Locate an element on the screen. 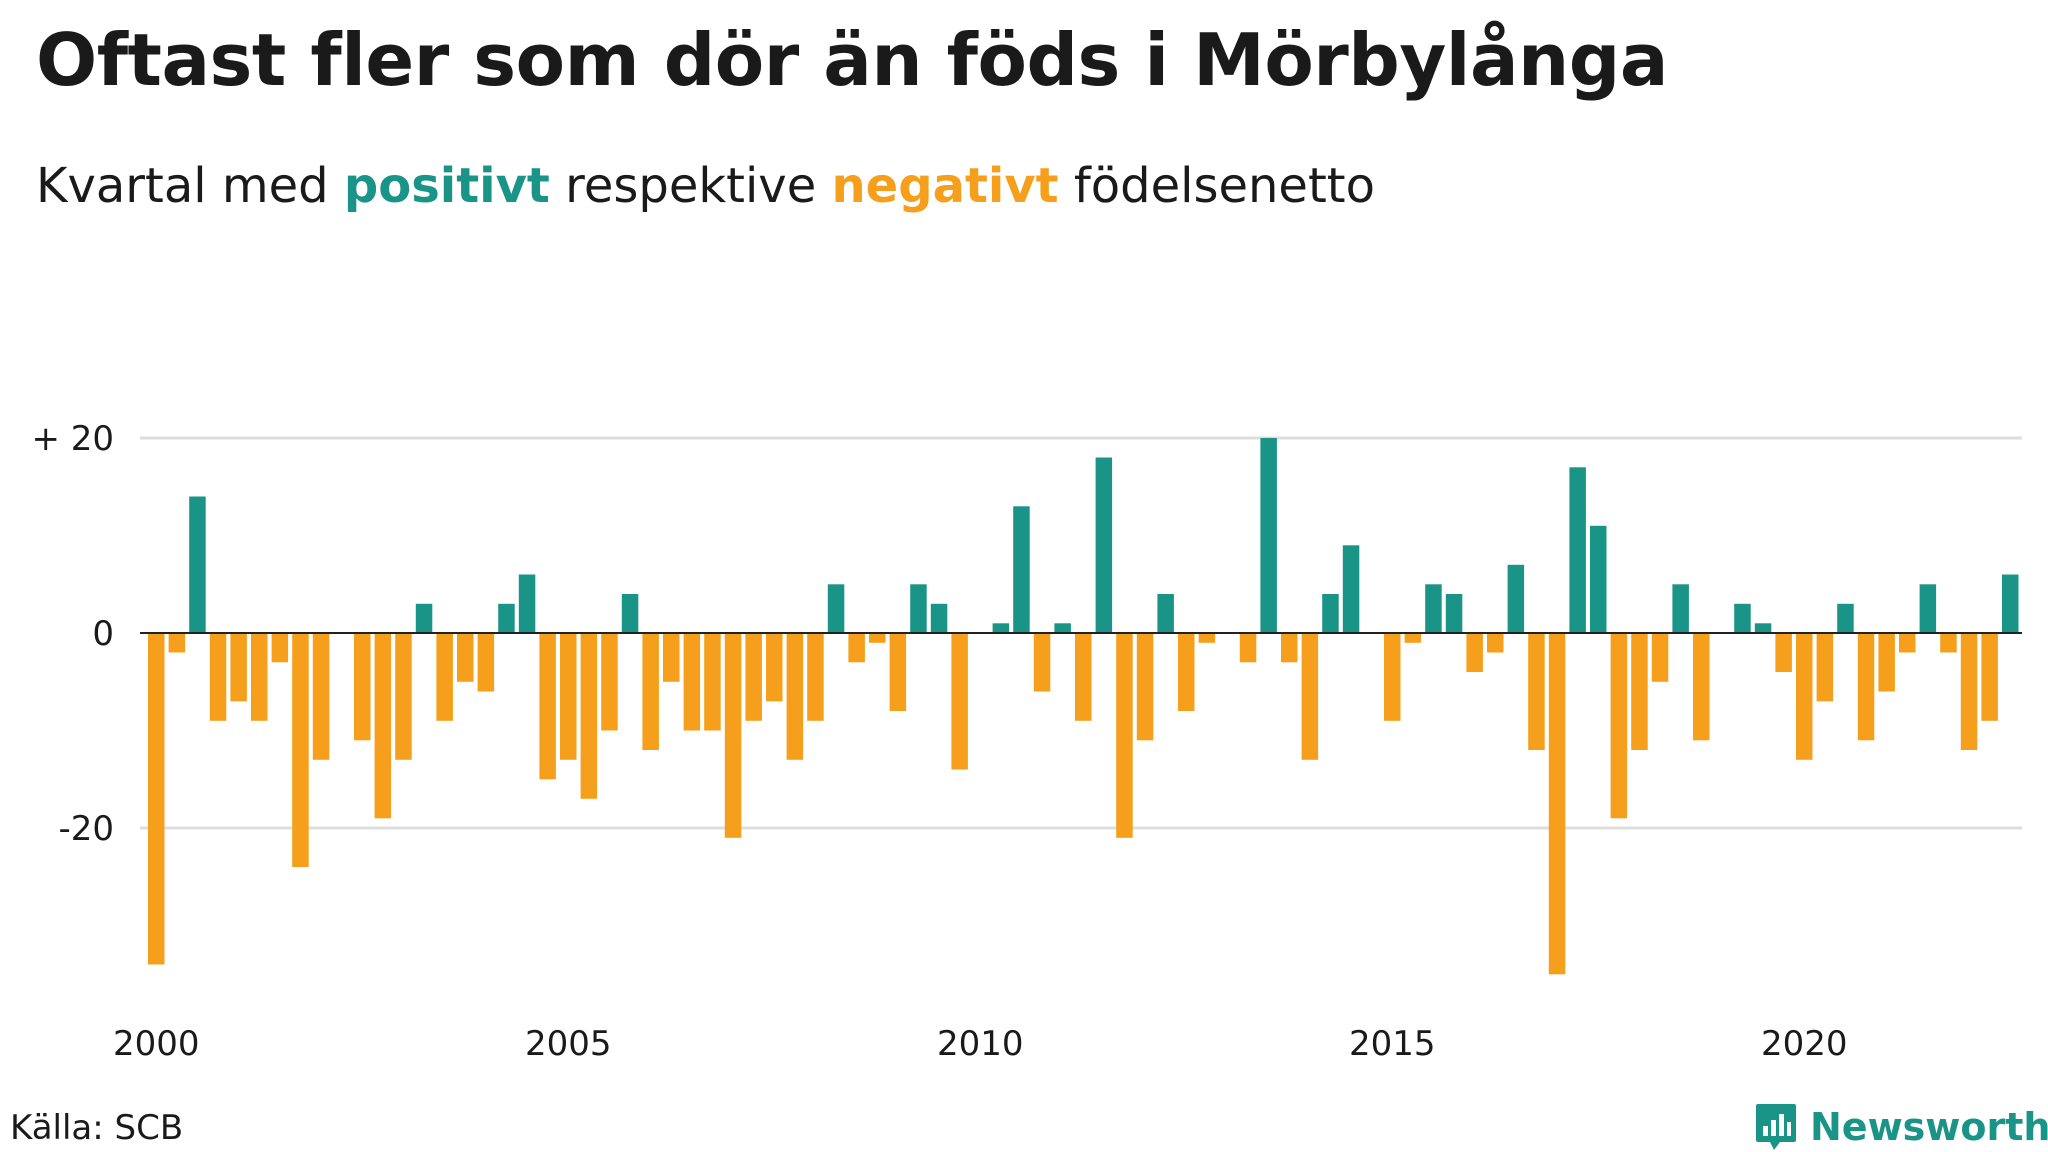 This screenshot has height=1152, width=2048. x-axis-ticks: 2000 2005 2010 2015 2020 is located at coordinates (980, 1044).